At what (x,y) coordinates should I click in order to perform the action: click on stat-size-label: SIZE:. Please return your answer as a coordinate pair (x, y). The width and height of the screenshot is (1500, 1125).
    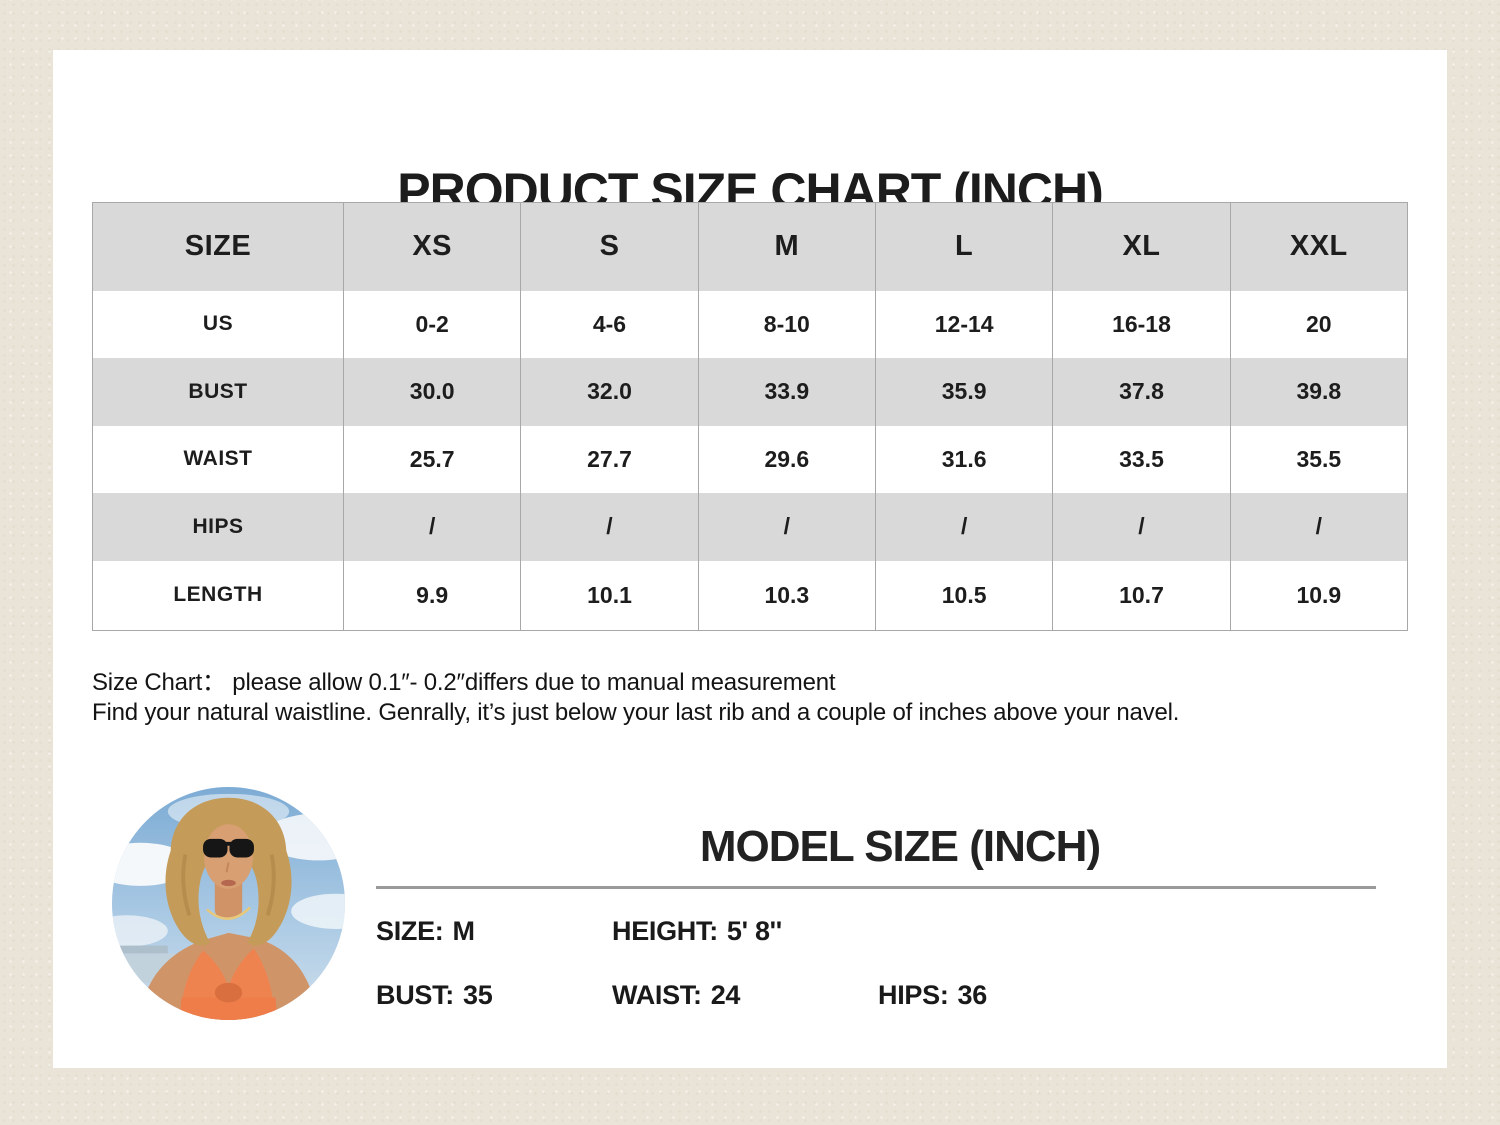
    Looking at the image, I should click on (410, 931).